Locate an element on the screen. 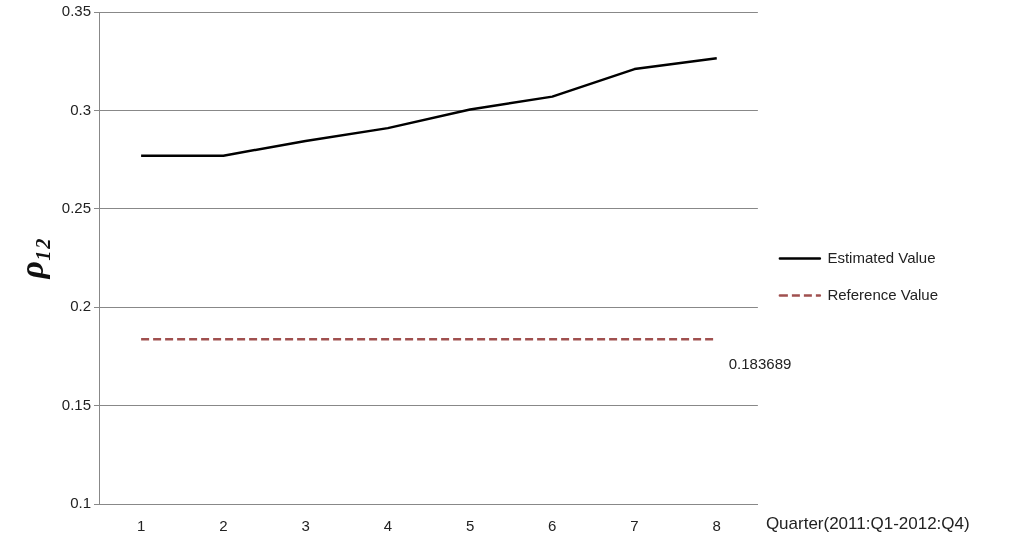 The image size is (1018, 554). annotation: 0.183689 is located at coordinates (760, 364).